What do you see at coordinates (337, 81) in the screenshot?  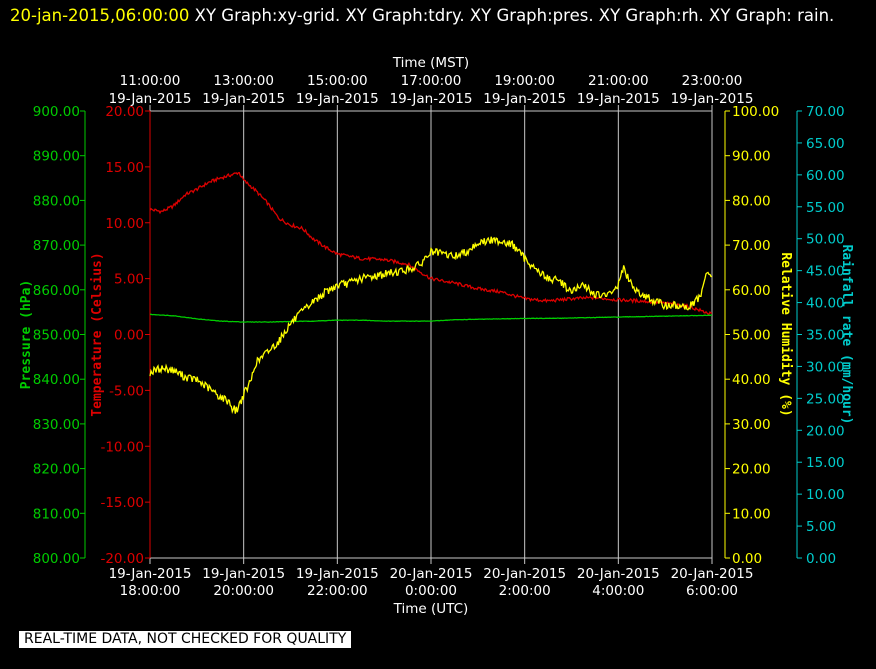 I see `x-top-tick-time: 15:00:00` at bounding box center [337, 81].